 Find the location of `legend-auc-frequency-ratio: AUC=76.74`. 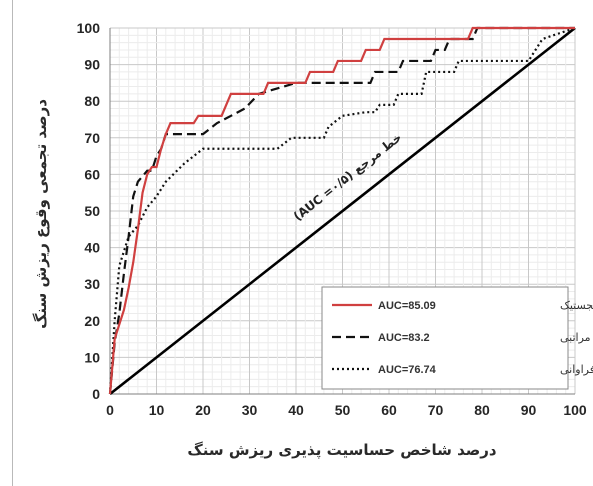

legend-auc-frequency-ratio: AUC=76.74 is located at coordinates (407, 370).